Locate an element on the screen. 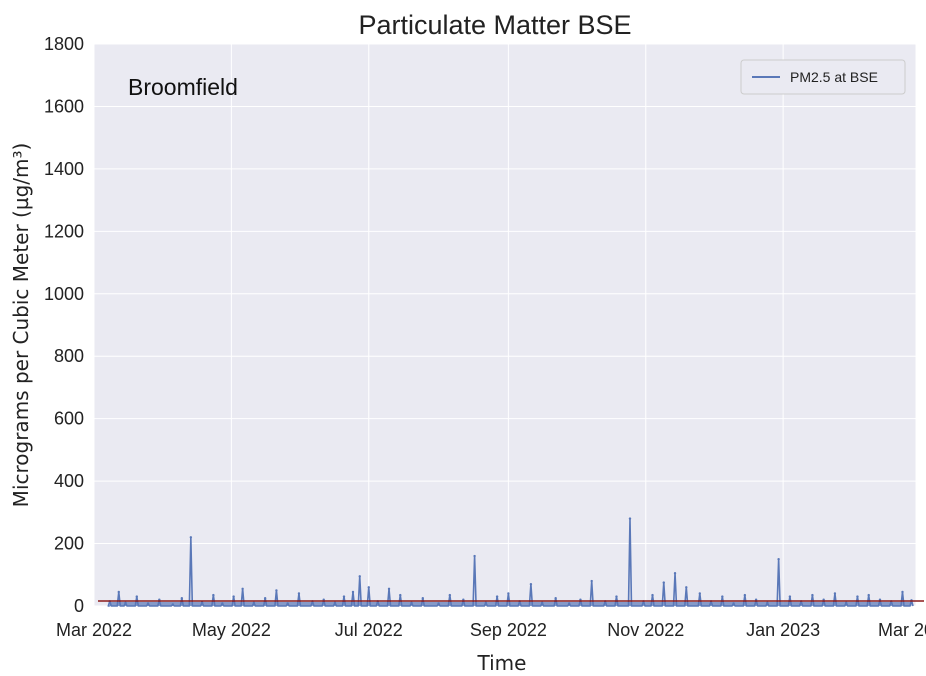  y-axis-label: Micrograms per Cubic Meter (µg/m³) is located at coordinates (21, 325).